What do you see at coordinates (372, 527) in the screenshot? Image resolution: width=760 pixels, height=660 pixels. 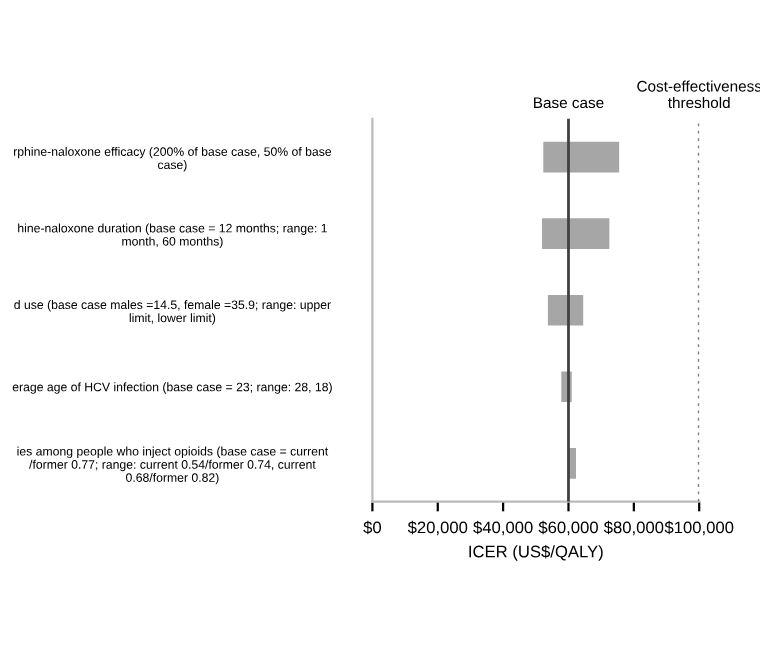 I see `x-tick-label: $0` at bounding box center [372, 527].